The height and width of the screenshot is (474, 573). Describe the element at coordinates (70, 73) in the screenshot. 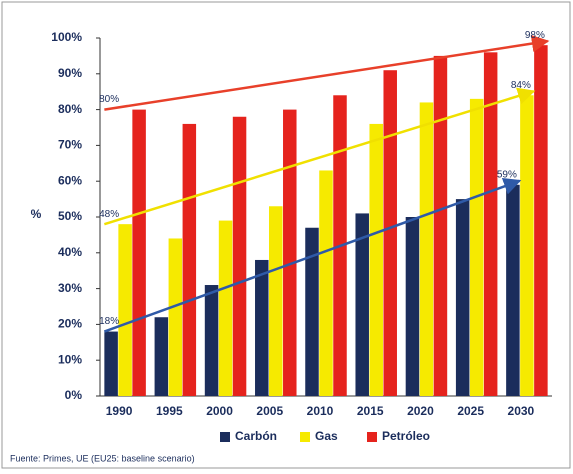

I see `y-tick-label: 90%` at that location.